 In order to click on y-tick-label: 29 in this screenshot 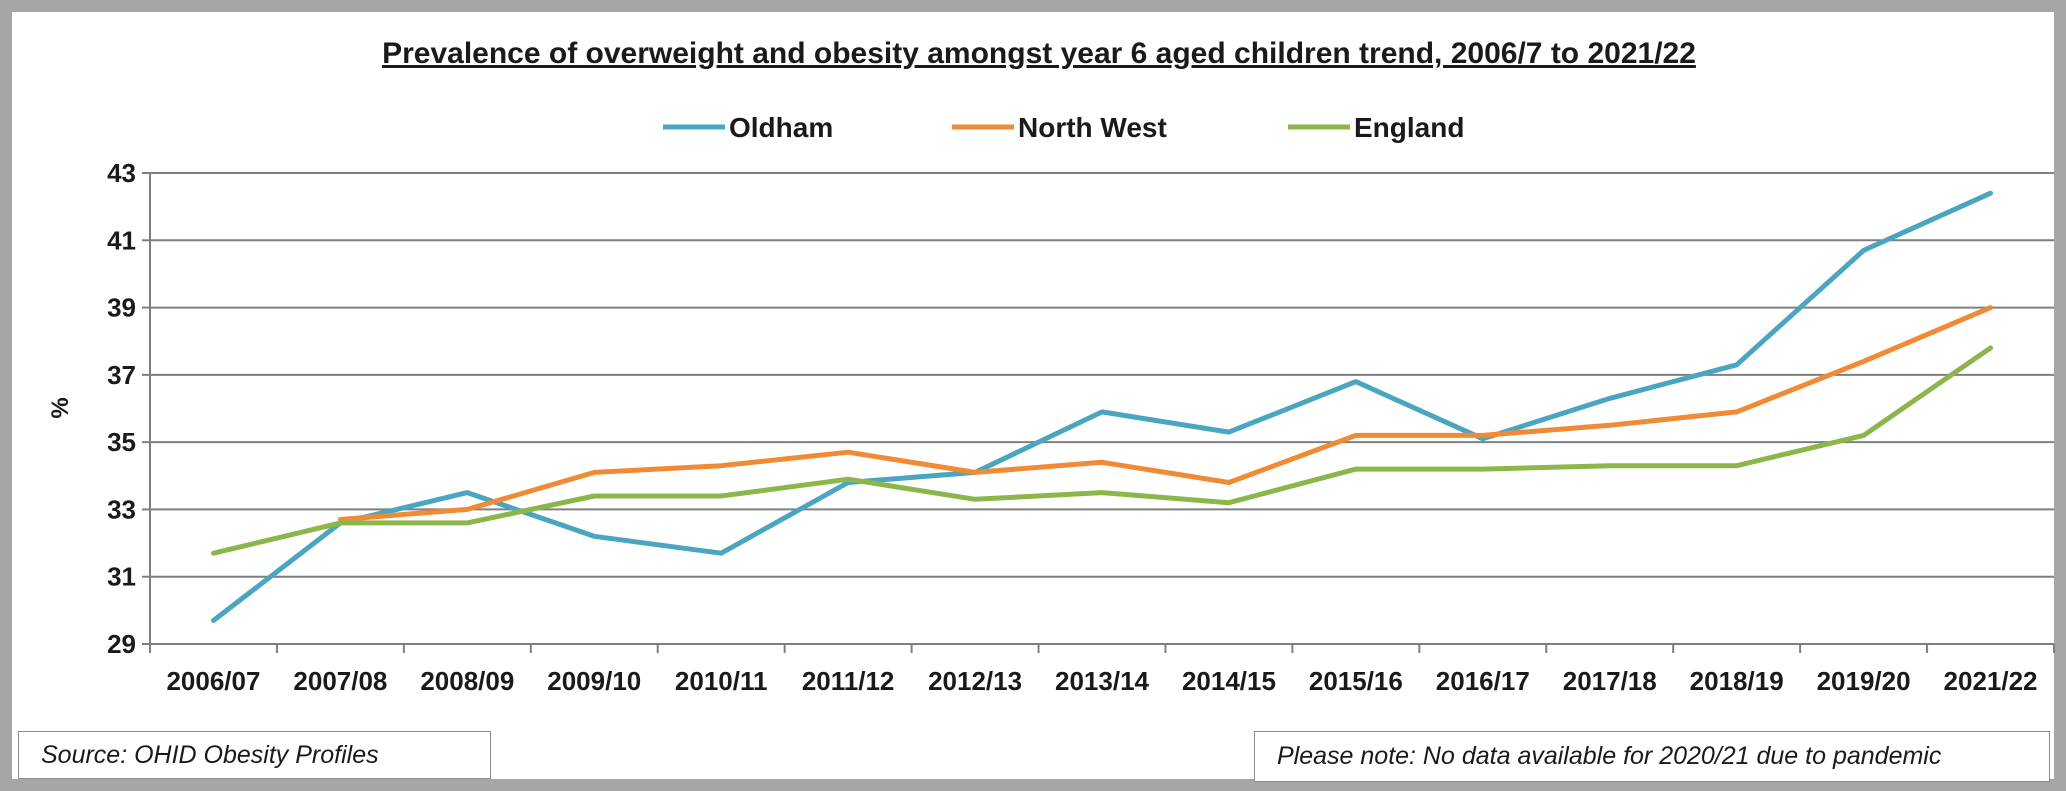, I will do `click(121, 644)`.